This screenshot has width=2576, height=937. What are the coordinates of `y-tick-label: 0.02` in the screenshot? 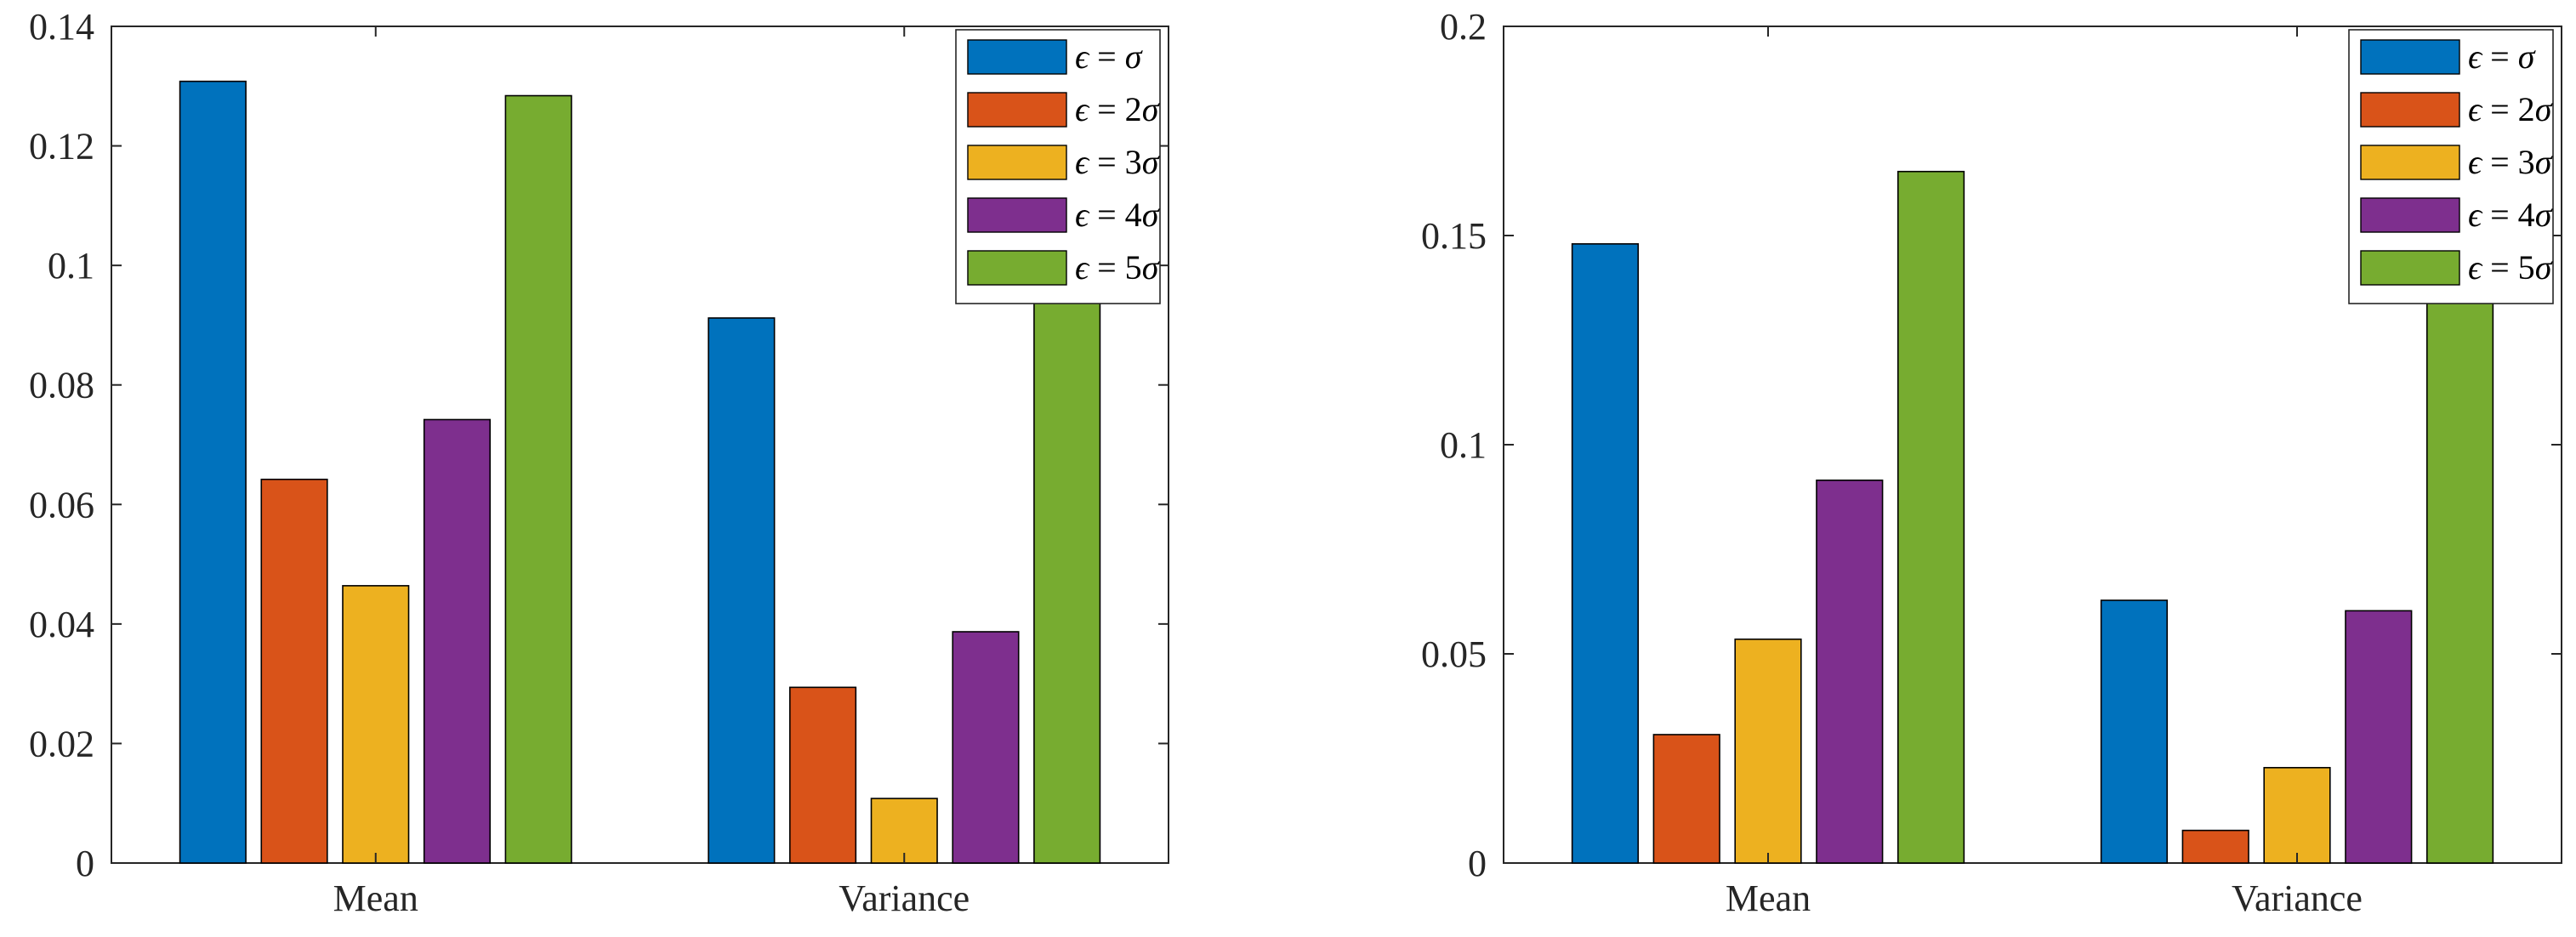 It's located at (61, 744).